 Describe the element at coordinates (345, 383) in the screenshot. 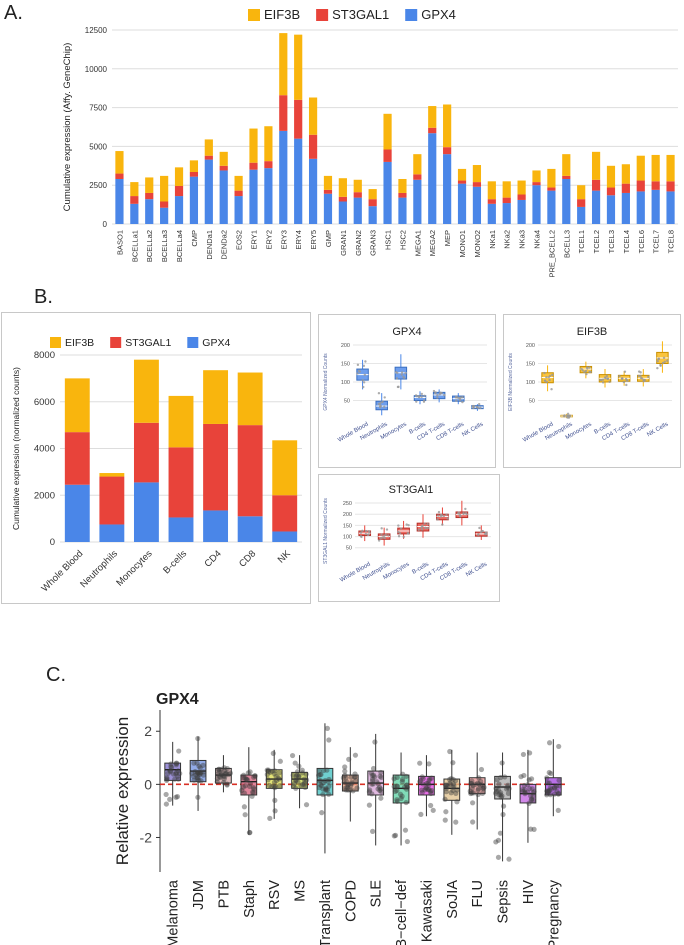

I see `y-tick-label-100: 100` at that location.